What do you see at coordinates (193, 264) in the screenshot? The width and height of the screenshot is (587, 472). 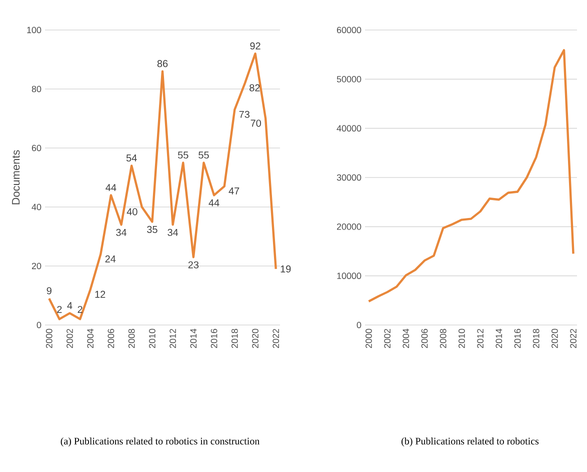 I see `data-label: 23` at bounding box center [193, 264].